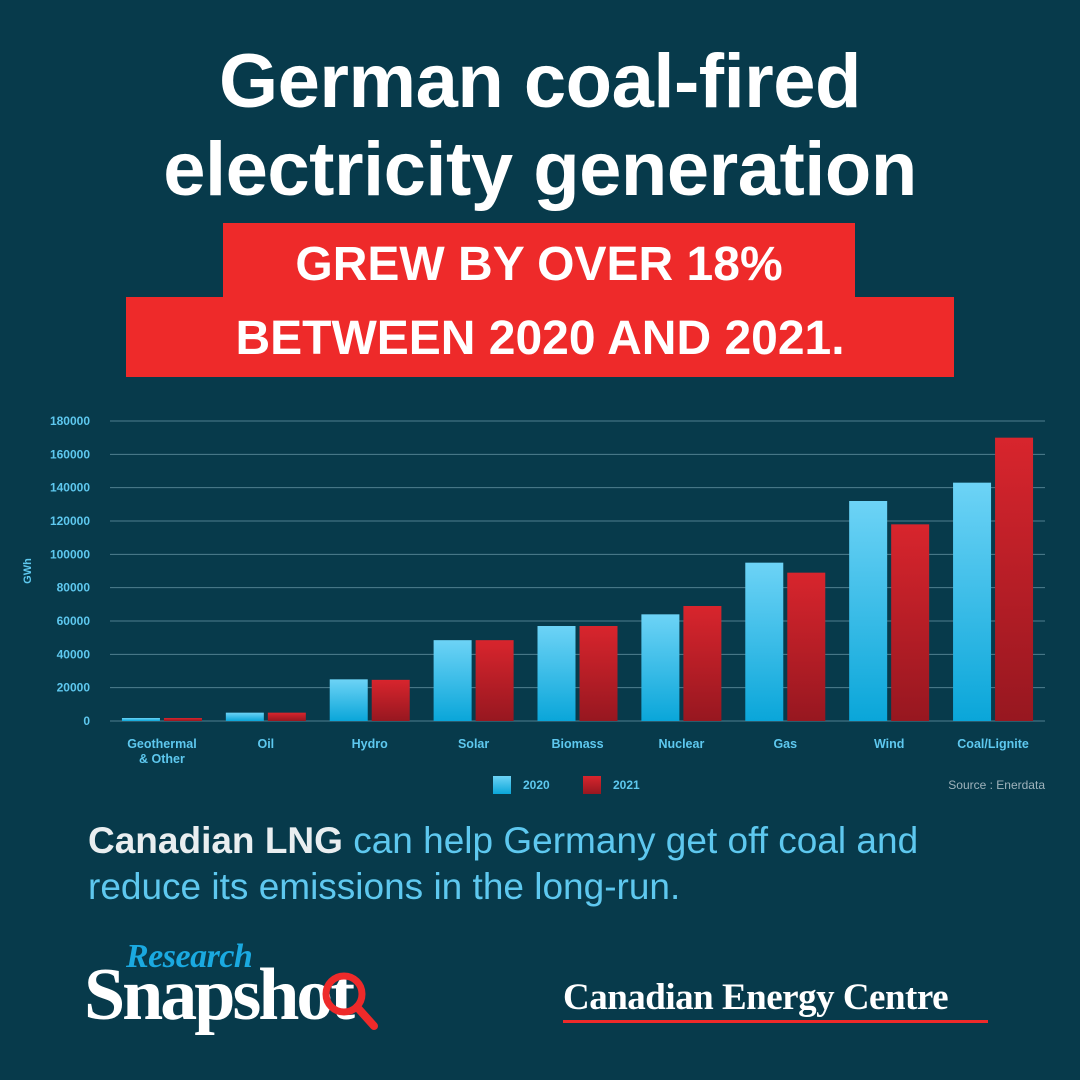 The width and height of the screenshot is (1080, 1080). I want to click on x-category-label: Gas, so click(785, 744).